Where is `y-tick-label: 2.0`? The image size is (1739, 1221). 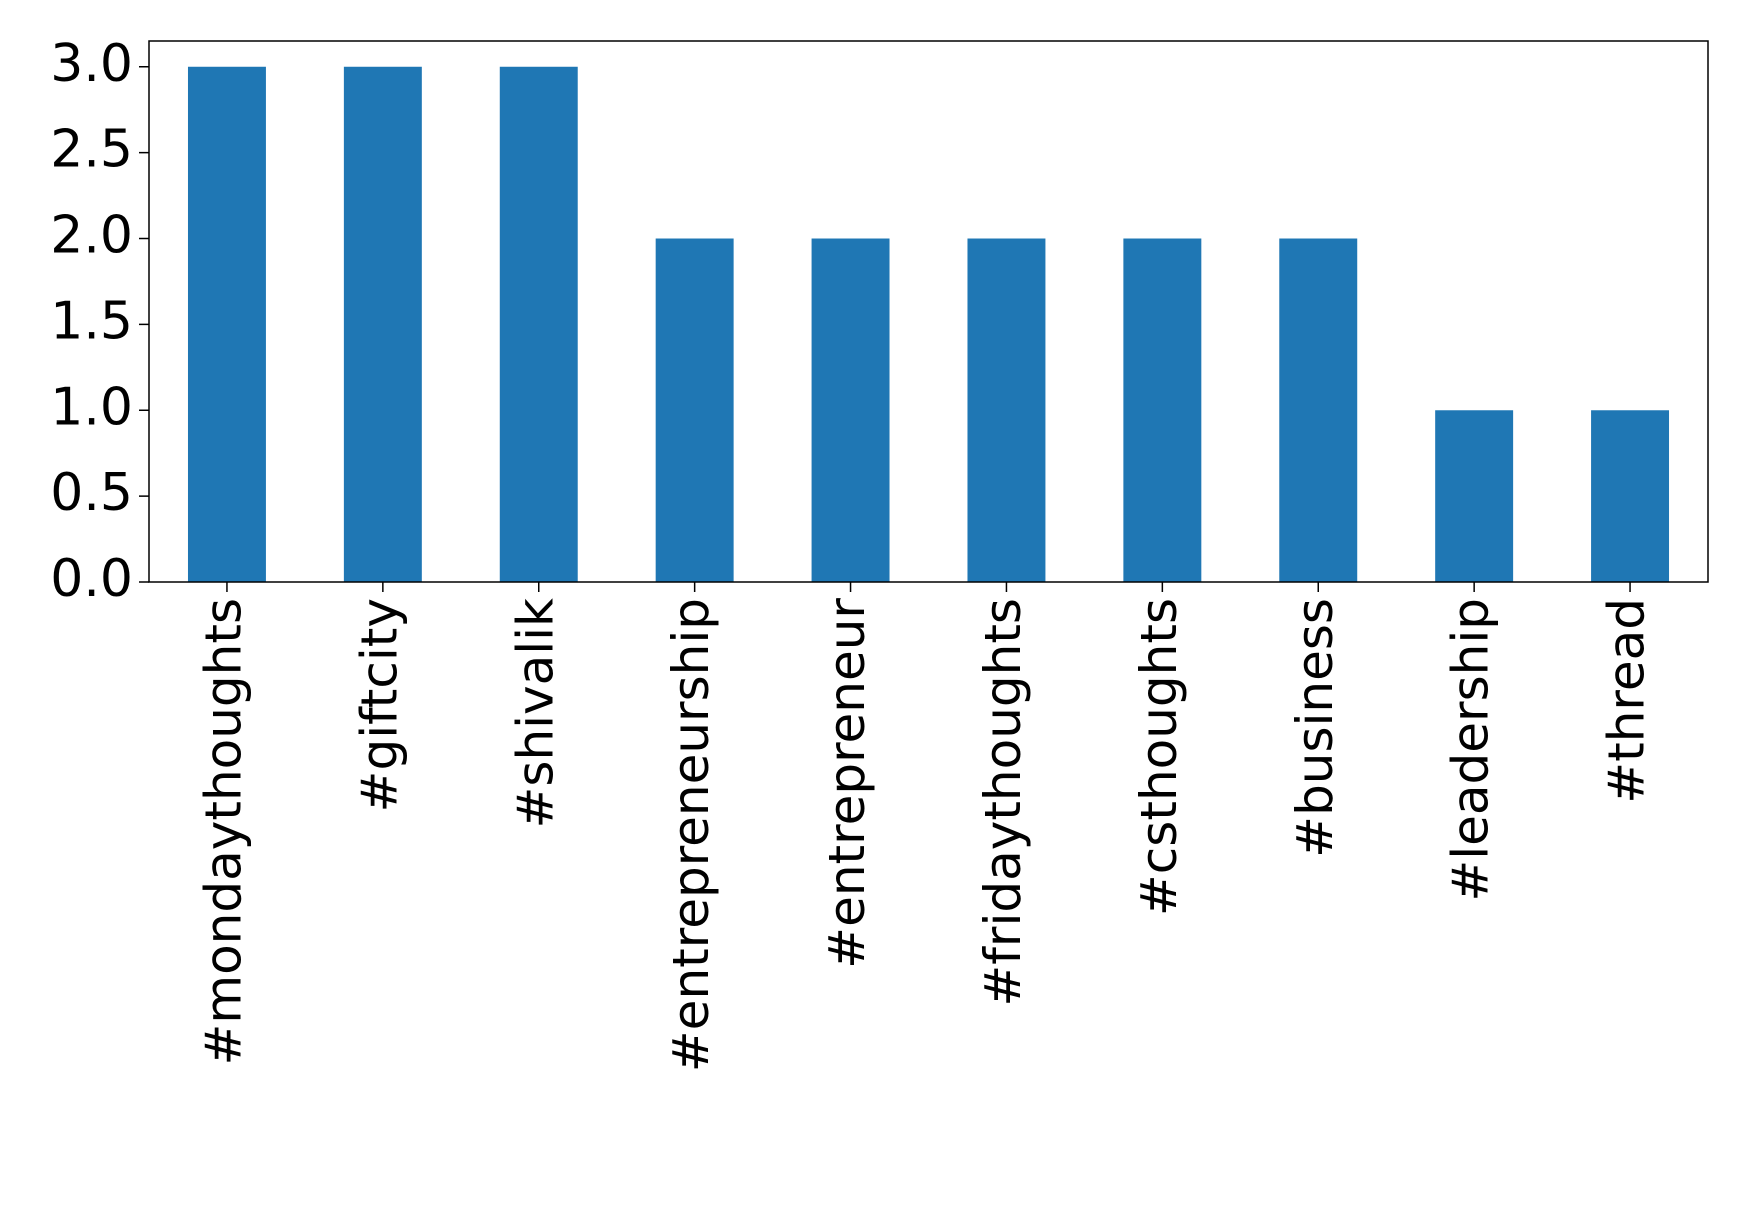
y-tick-label: 2.0 is located at coordinates (91, 236).